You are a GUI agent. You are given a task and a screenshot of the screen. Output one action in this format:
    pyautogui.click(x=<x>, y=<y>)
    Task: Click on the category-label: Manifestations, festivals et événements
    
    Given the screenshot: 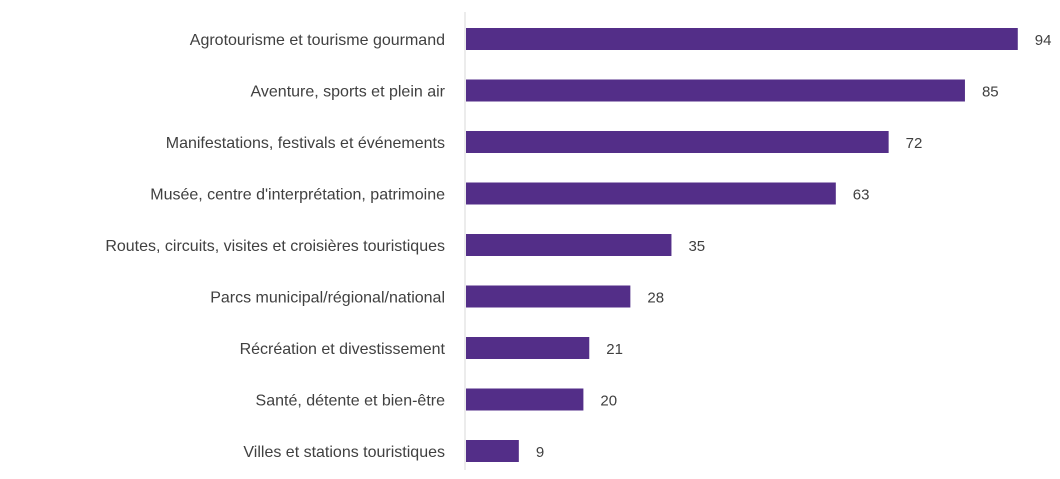 What is the action you would take?
    pyautogui.click(x=305, y=143)
    